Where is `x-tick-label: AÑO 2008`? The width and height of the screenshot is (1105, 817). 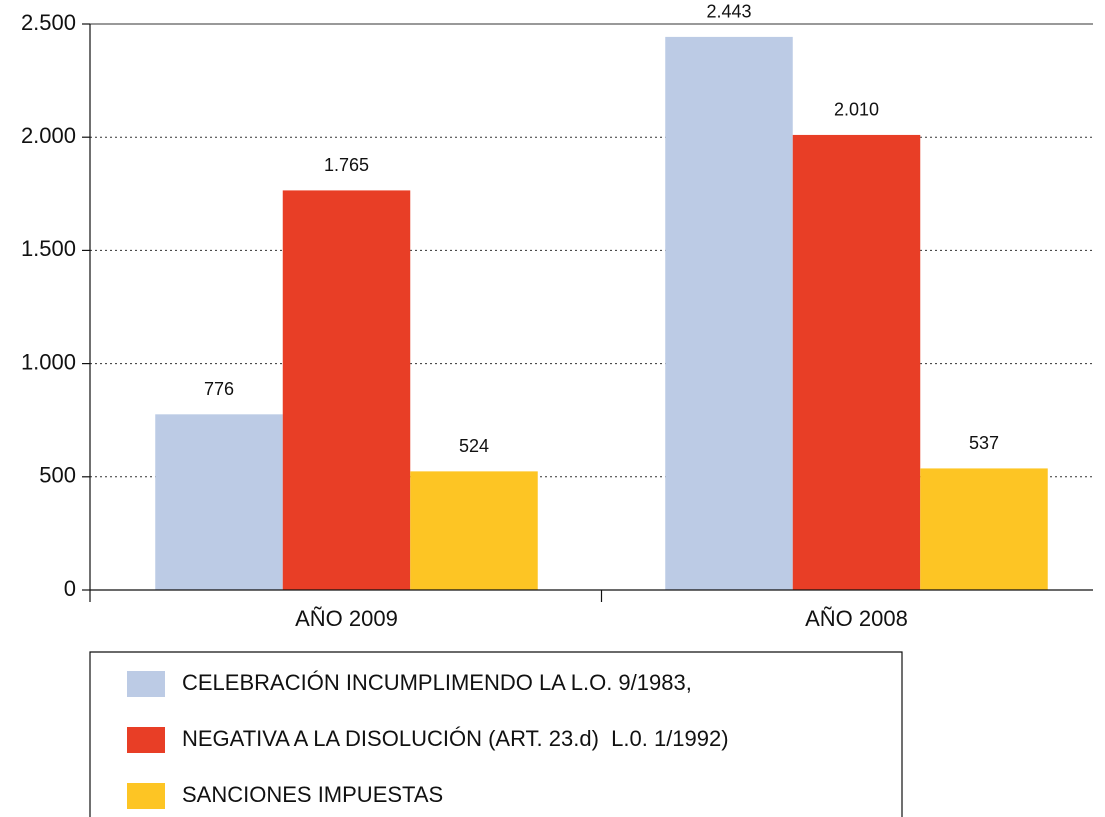
x-tick-label: AÑO 2008 is located at coordinates (856, 618).